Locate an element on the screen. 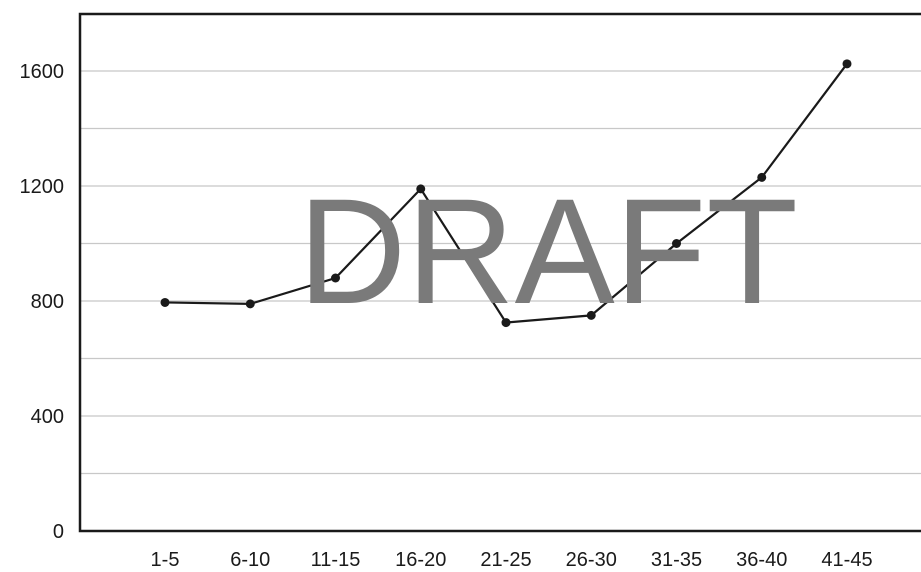 This screenshot has width=921, height=572. x-tick-label: 36-40 is located at coordinates (761, 560).